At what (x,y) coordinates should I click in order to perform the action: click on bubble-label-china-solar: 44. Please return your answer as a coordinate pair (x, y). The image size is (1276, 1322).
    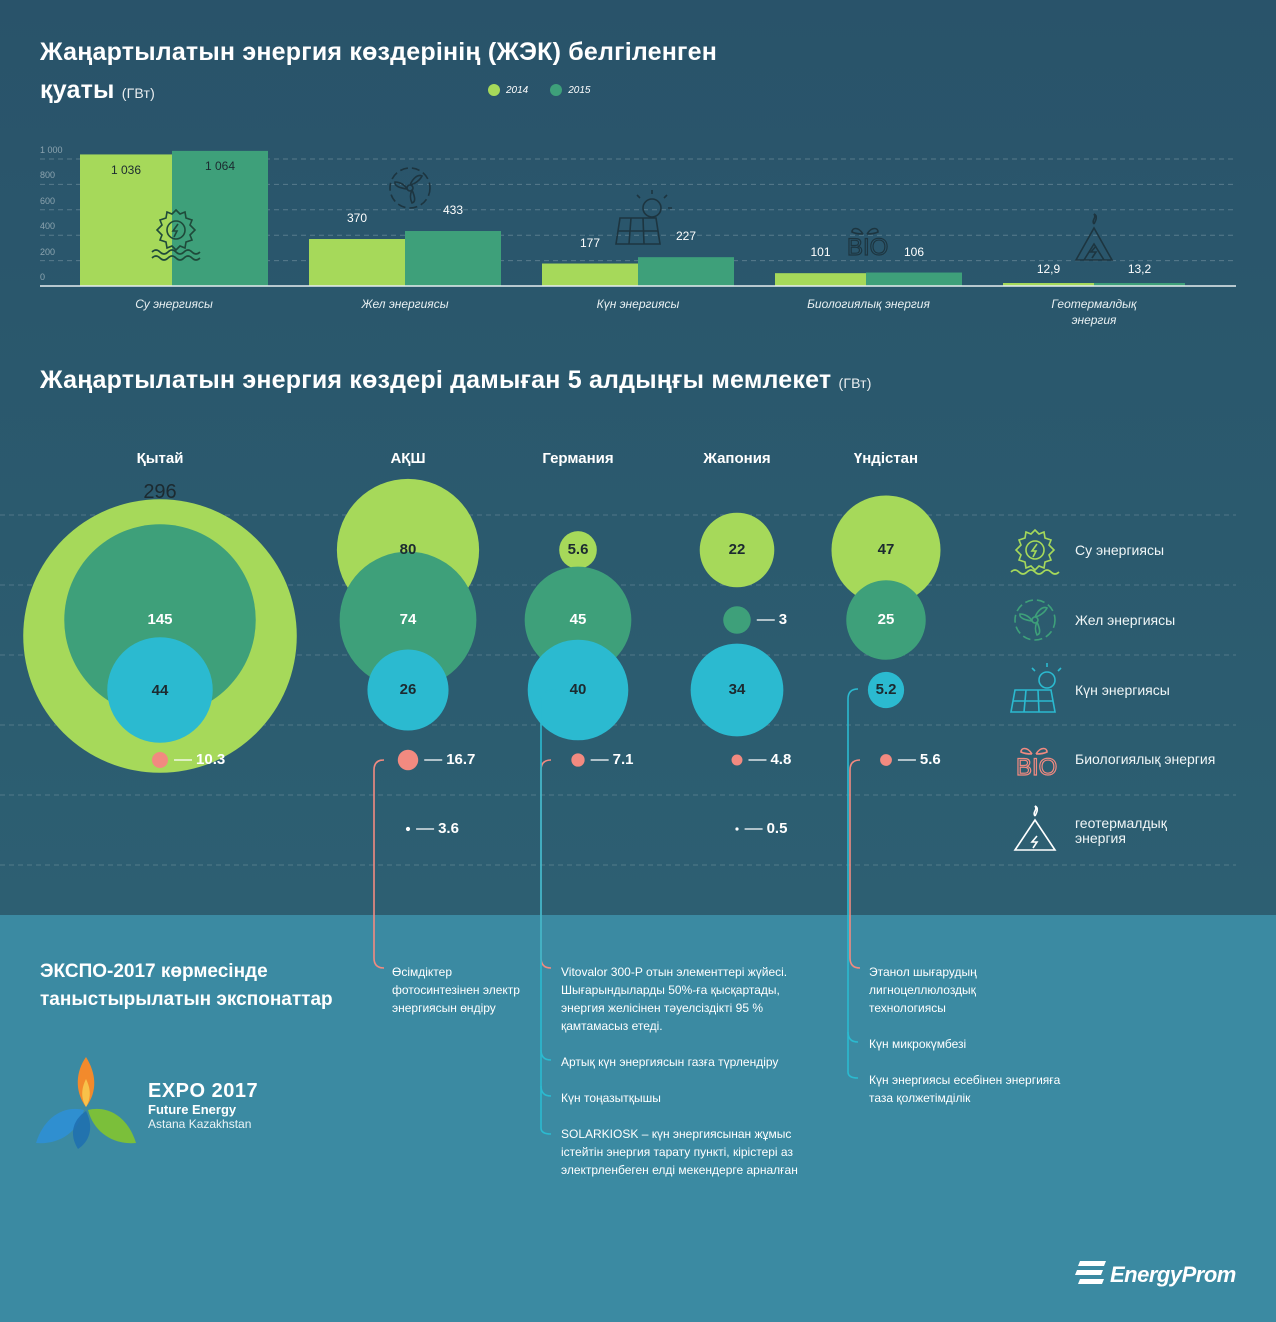
    Looking at the image, I should click on (160, 690).